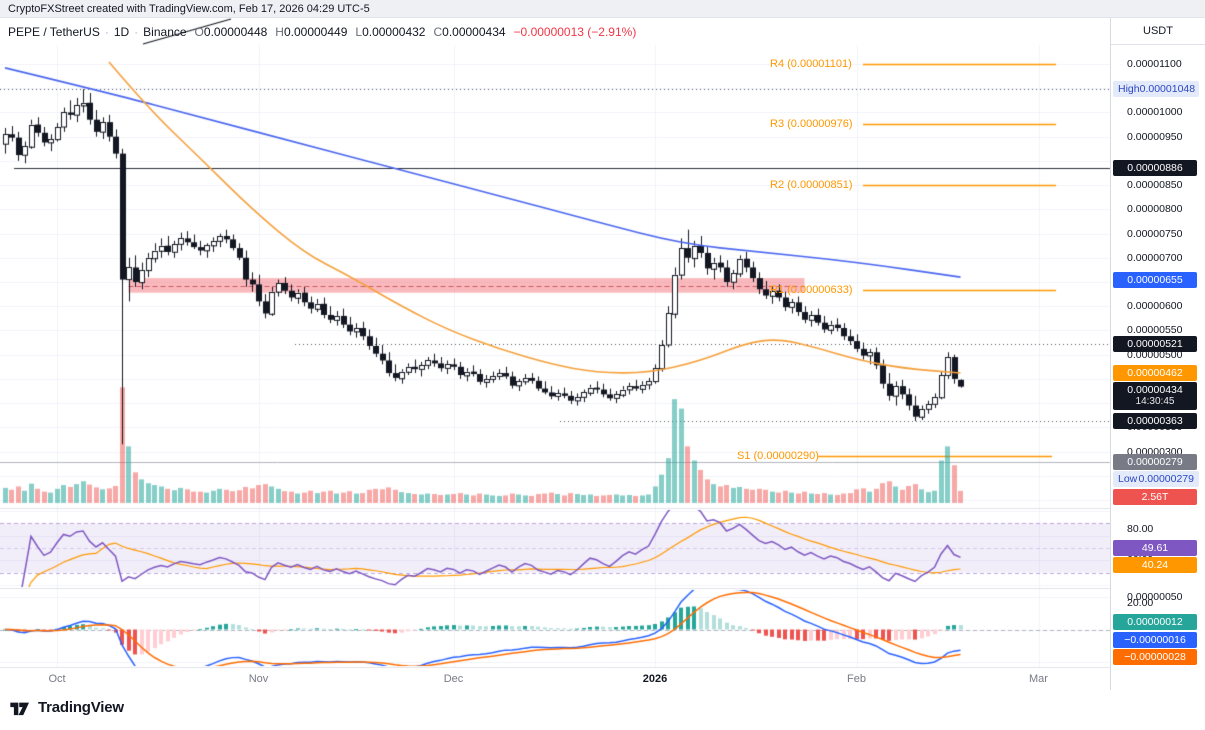 This screenshot has width=1205, height=730. What do you see at coordinates (474, 32) in the screenshot?
I see `close-value: 0.00000434` at bounding box center [474, 32].